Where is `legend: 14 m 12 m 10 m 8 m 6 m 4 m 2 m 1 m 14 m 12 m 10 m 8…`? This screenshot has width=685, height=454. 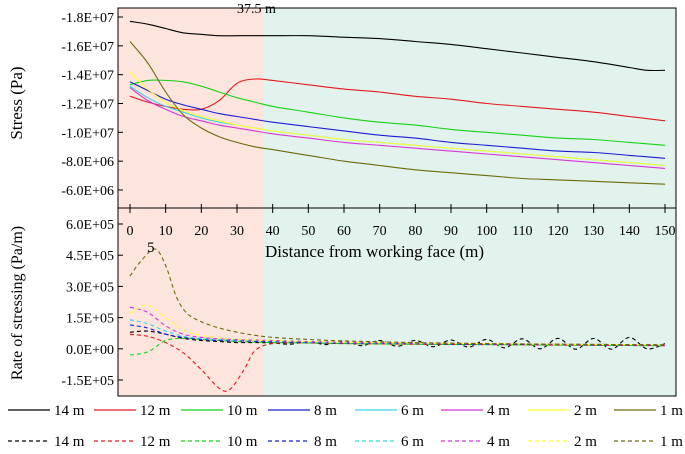
legend: 14 m 12 m 10 m 8 m 6 m 4 m 2 m 1 m 14 m 12 m 10 m 8… is located at coordinates (345, 426).